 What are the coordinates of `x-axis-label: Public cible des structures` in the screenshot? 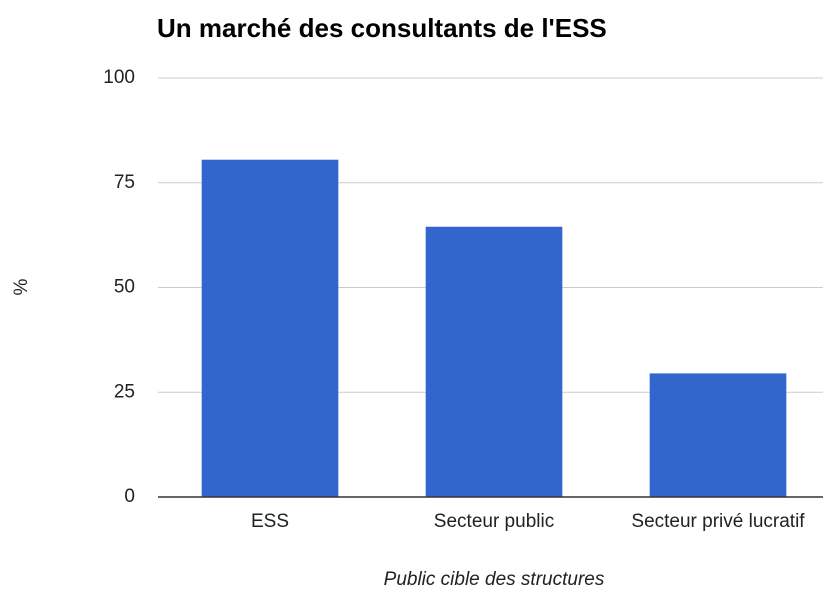 It's located at (494, 579).